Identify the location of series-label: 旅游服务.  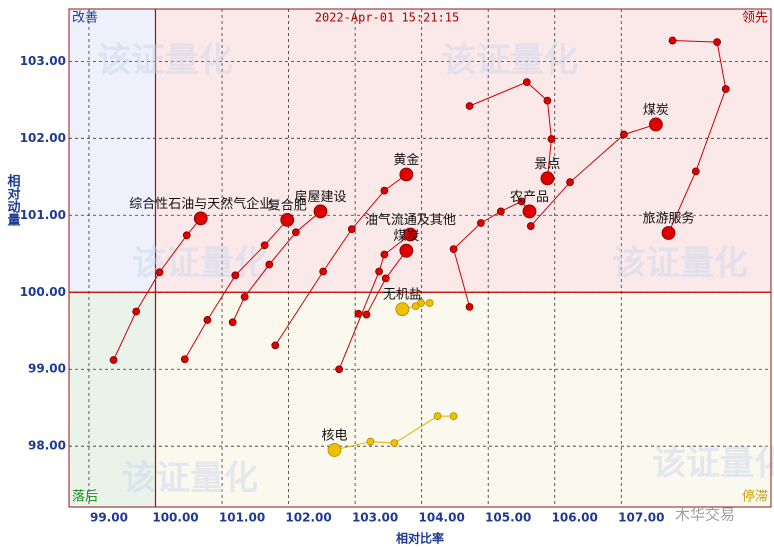
(669, 218).